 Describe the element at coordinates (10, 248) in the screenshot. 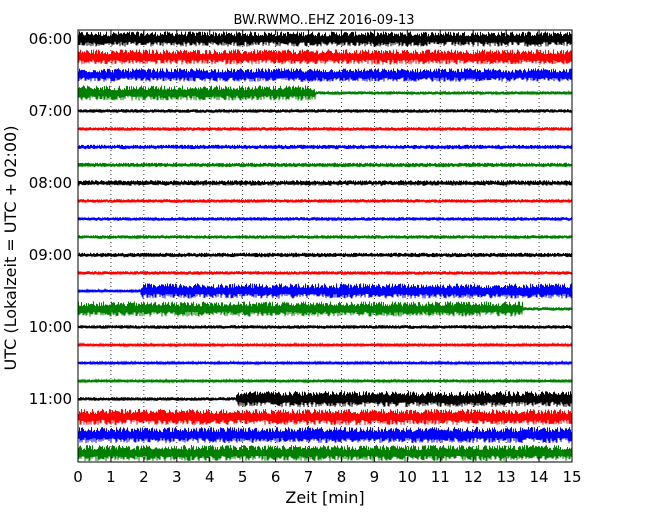

I see `y-axis-label: UTC (Lokalzeit = UTC + 02:00)` at that location.